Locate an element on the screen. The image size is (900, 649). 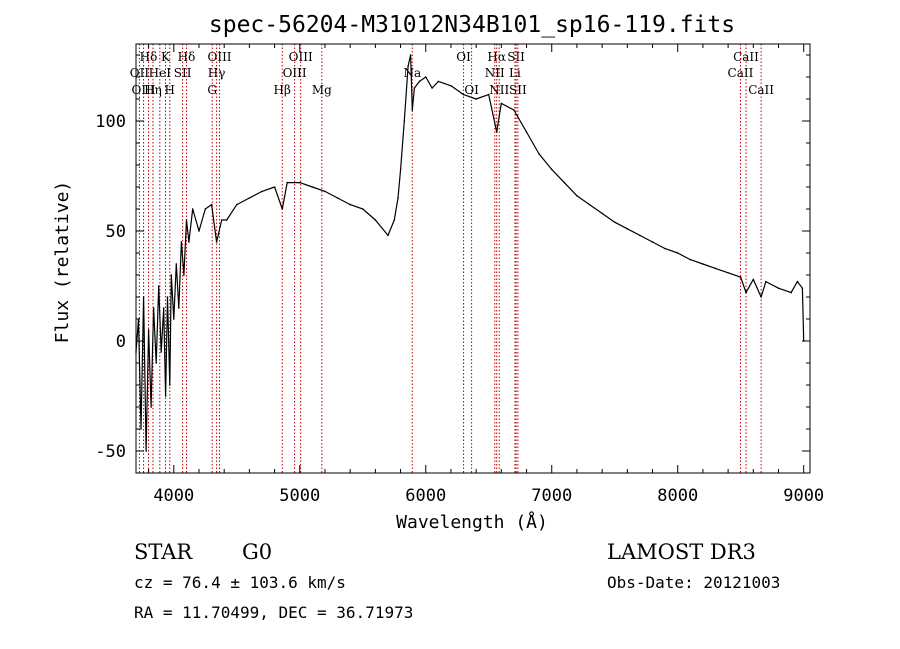
x-tick-label: 4000 is located at coordinates (173, 496).